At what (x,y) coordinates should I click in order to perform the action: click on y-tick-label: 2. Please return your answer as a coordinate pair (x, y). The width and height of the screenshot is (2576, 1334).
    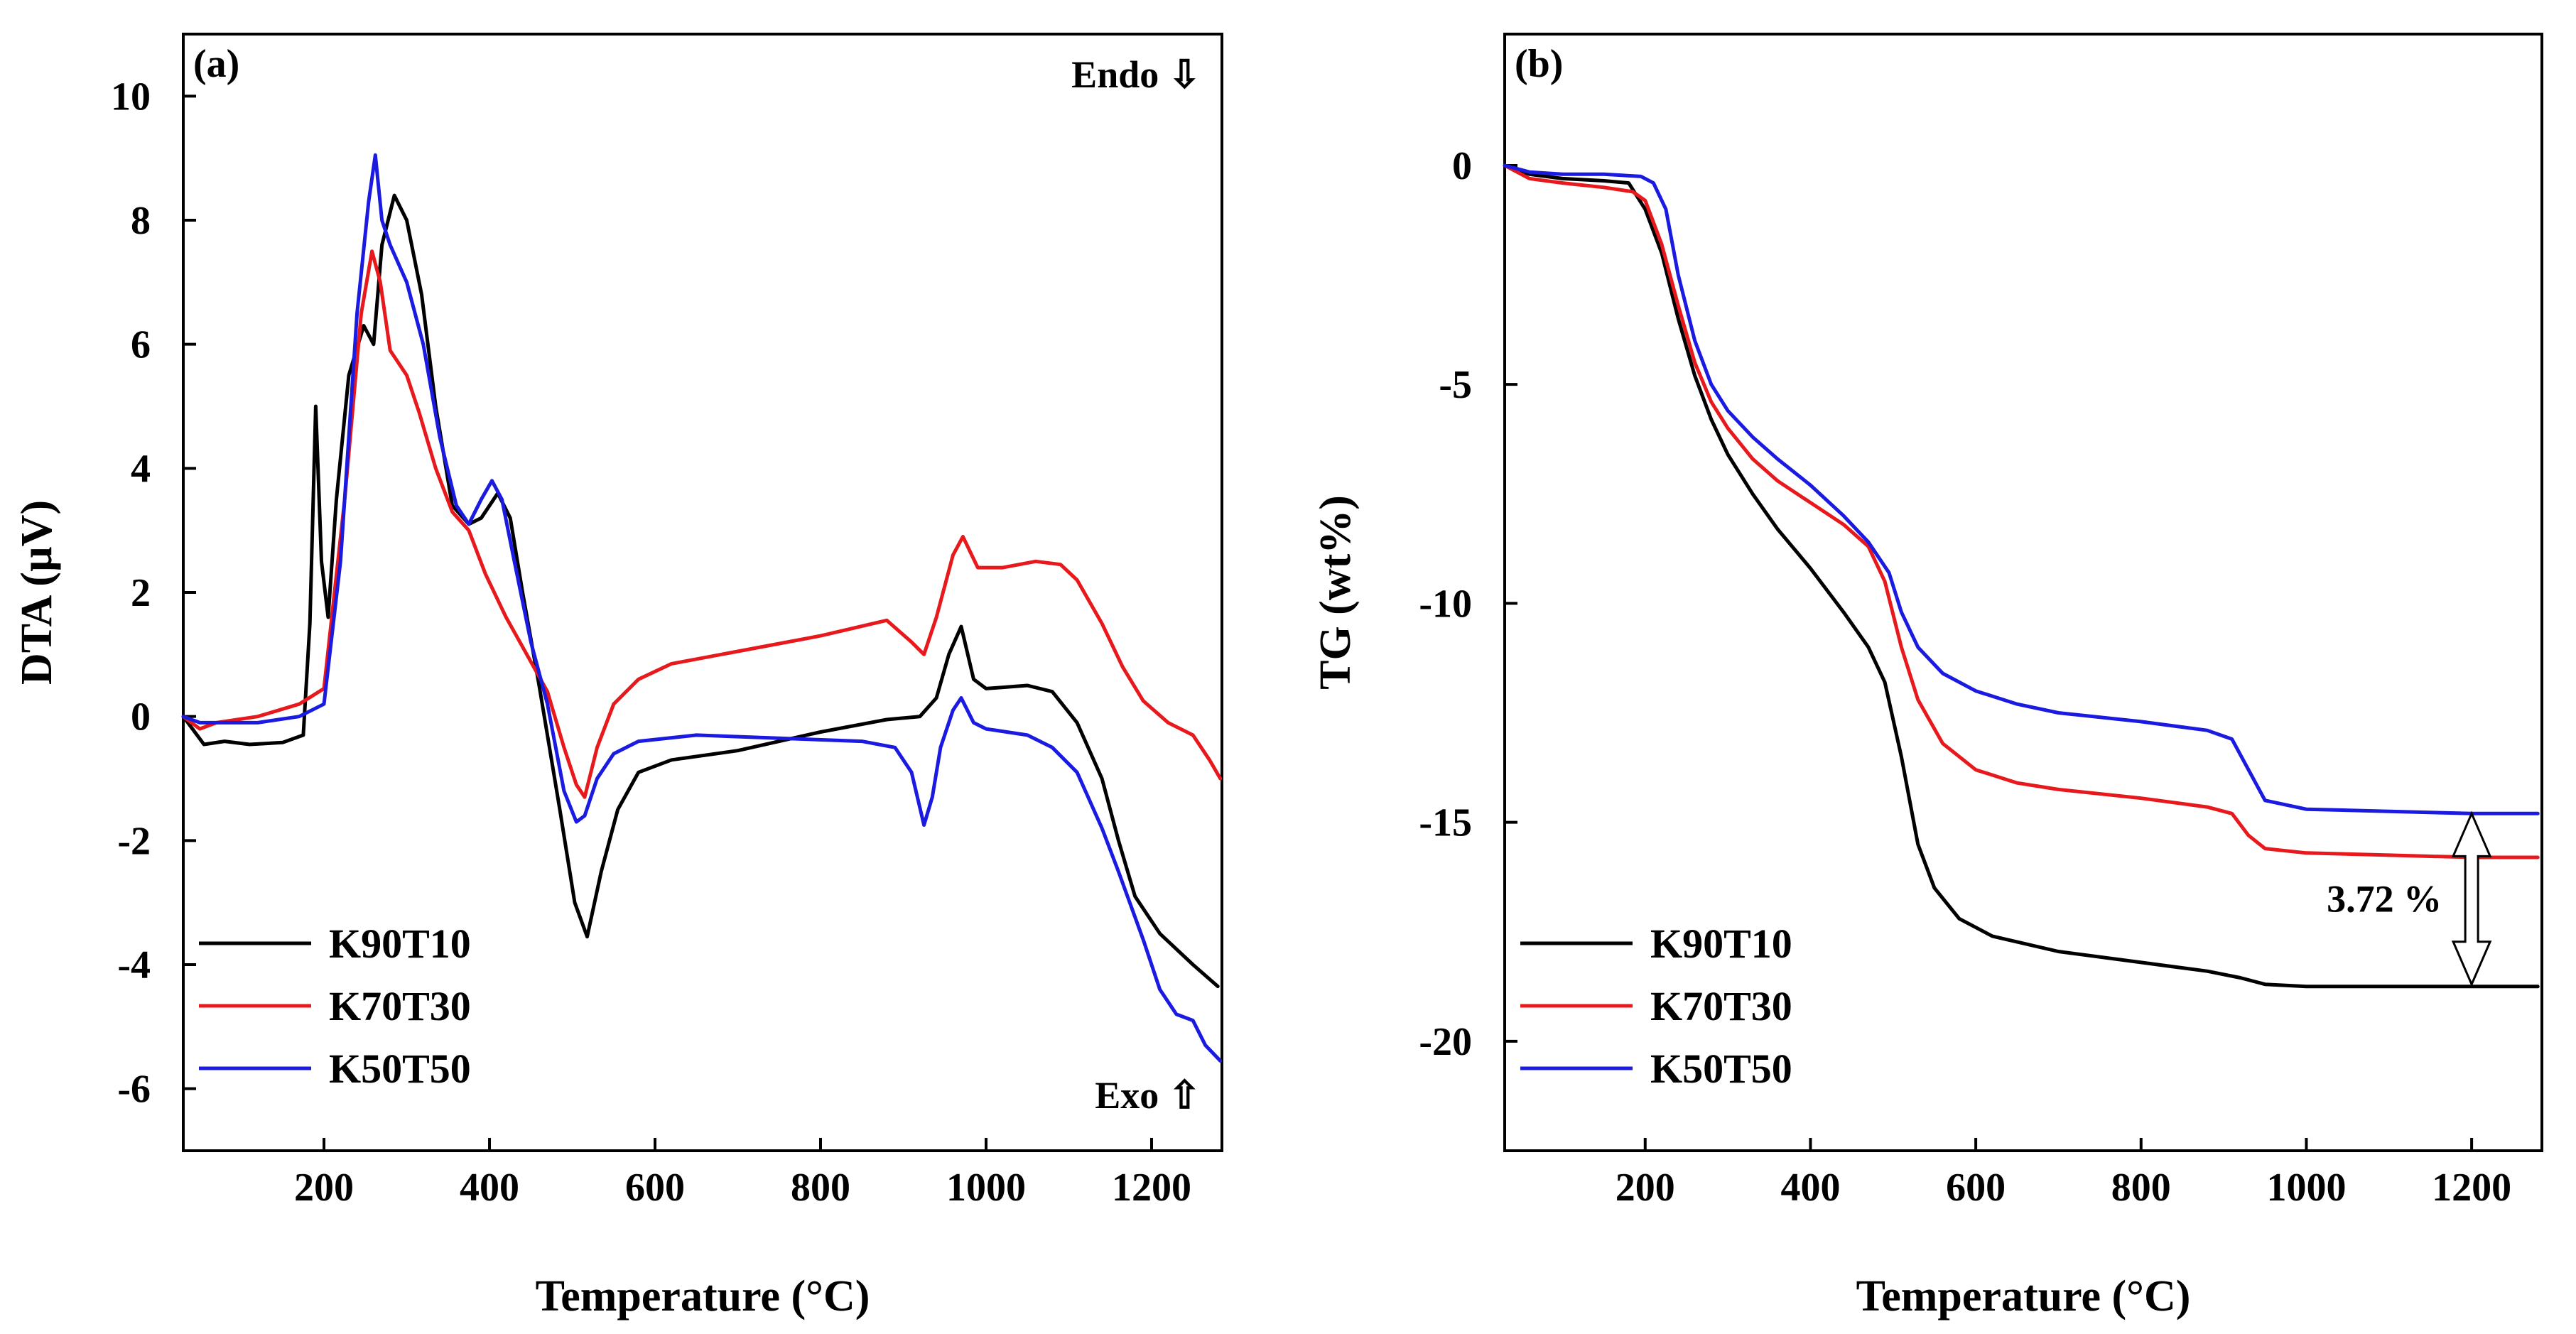
    Looking at the image, I should click on (141, 593).